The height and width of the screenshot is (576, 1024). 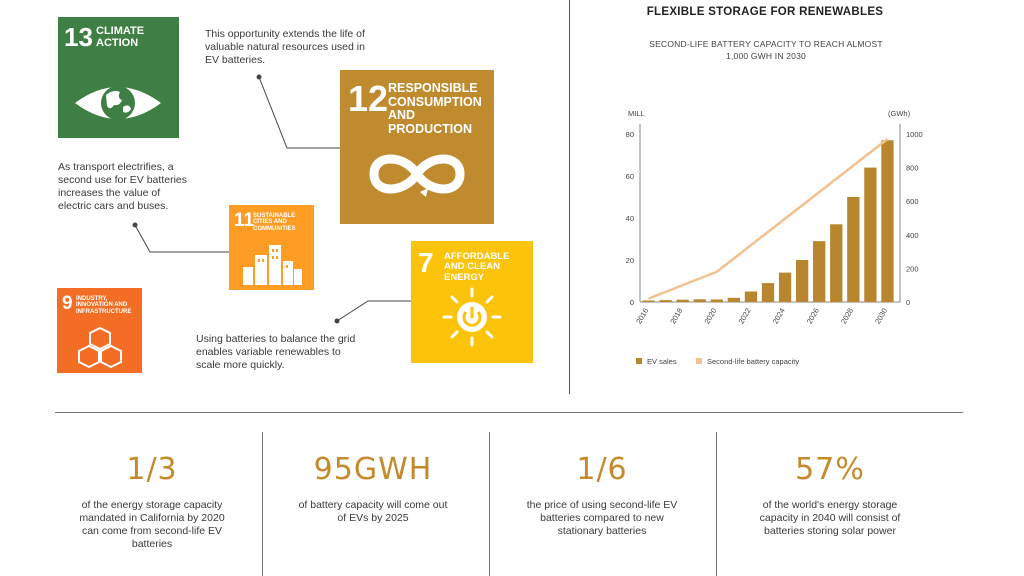 I want to click on cubes-icon, so click(x=100, y=347).